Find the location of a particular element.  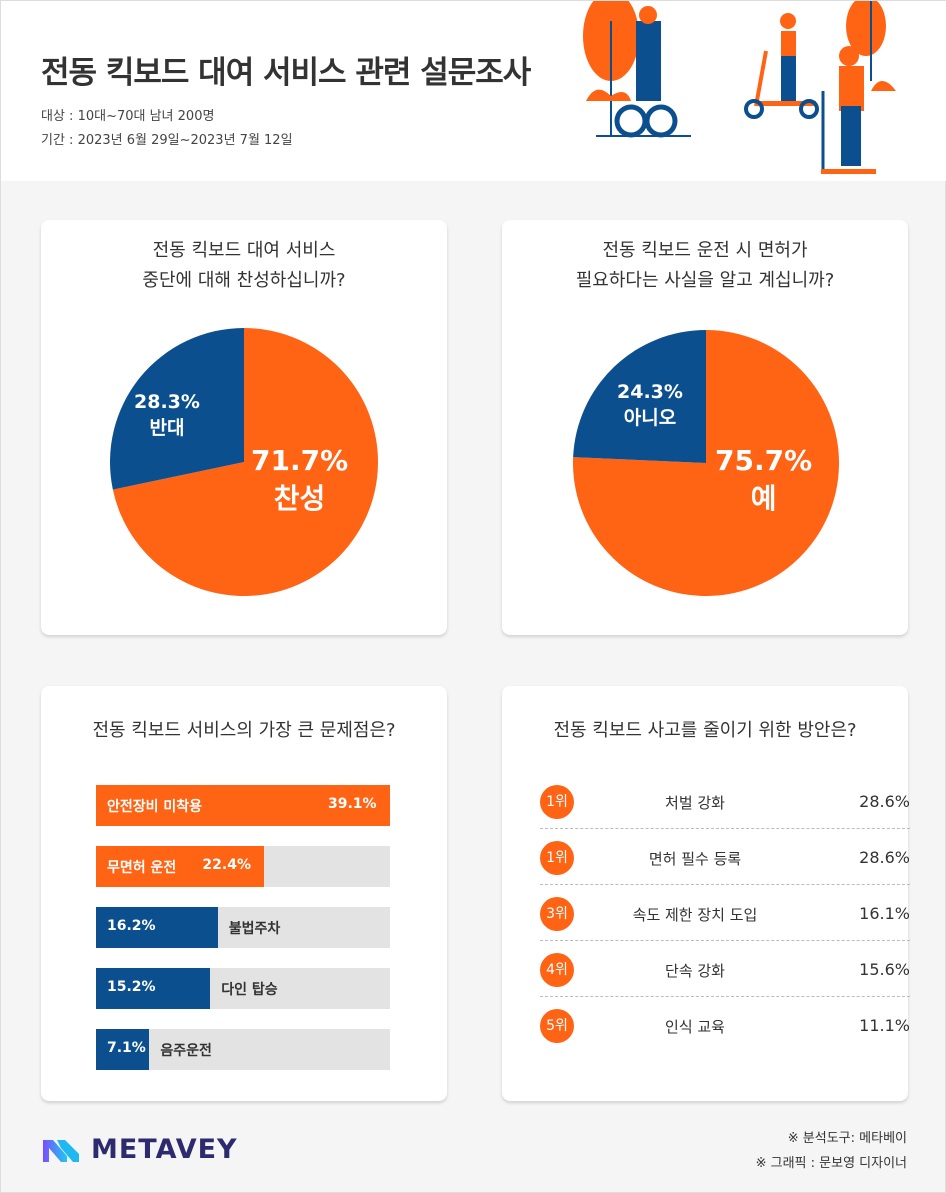

slice-percent: 71.7% is located at coordinates (300, 460).